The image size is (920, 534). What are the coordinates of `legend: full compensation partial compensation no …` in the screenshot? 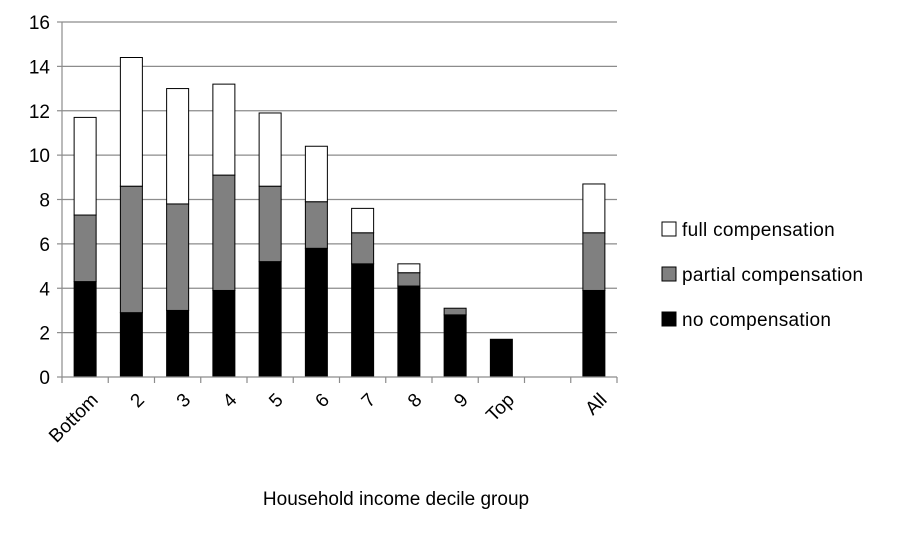 It's located at (762, 275).